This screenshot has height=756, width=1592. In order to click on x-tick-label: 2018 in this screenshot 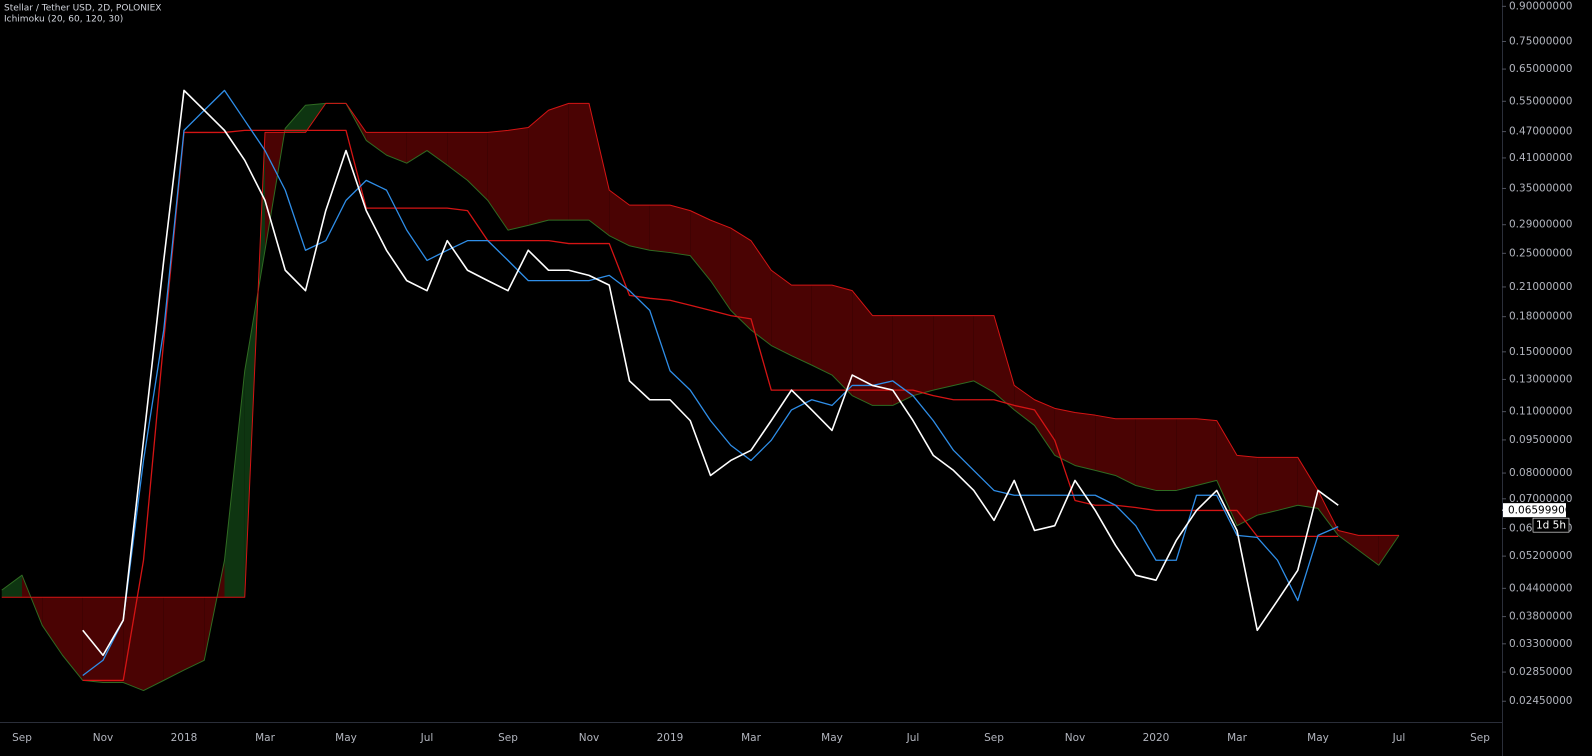, I will do `click(184, 738)`.